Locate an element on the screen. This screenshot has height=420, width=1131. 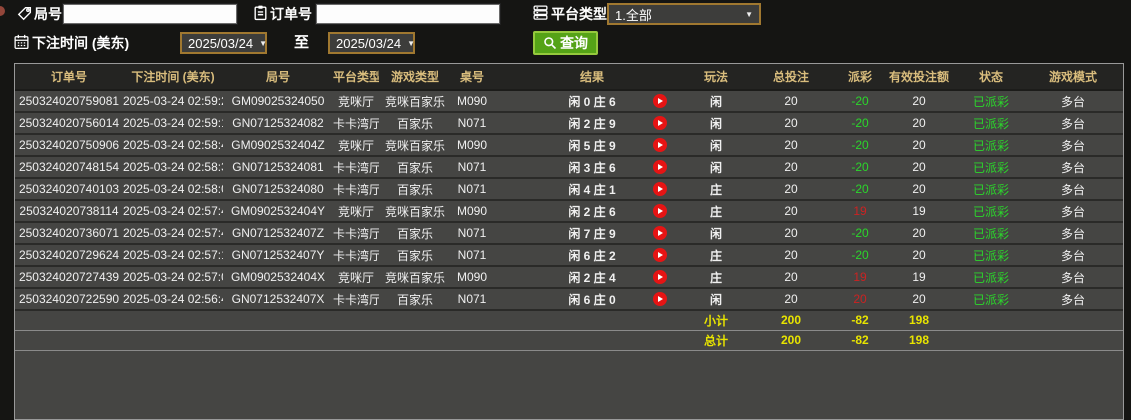
cell-order-no: 250324020729624 is located at coordinates (69, 255).